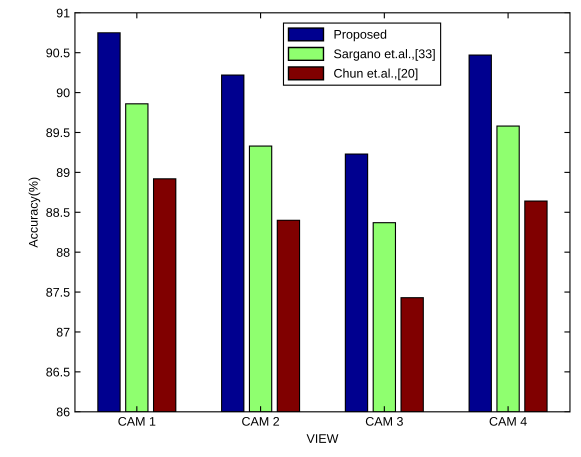  I want to click on legend-label: Sargano et.al.,[33], so click(384, 55).